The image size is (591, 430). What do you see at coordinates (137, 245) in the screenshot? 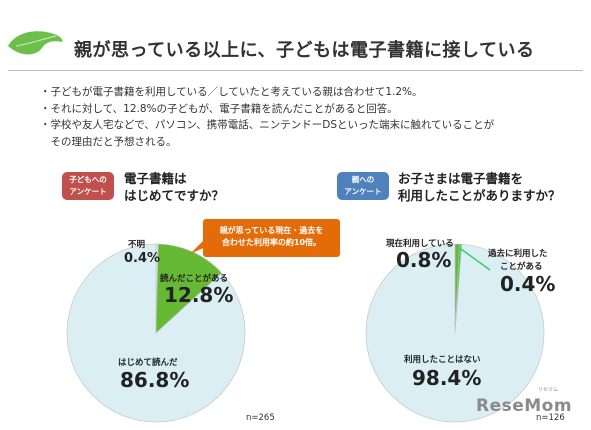
I see `label-unknown: 不明` at bounding box center [137, 245].